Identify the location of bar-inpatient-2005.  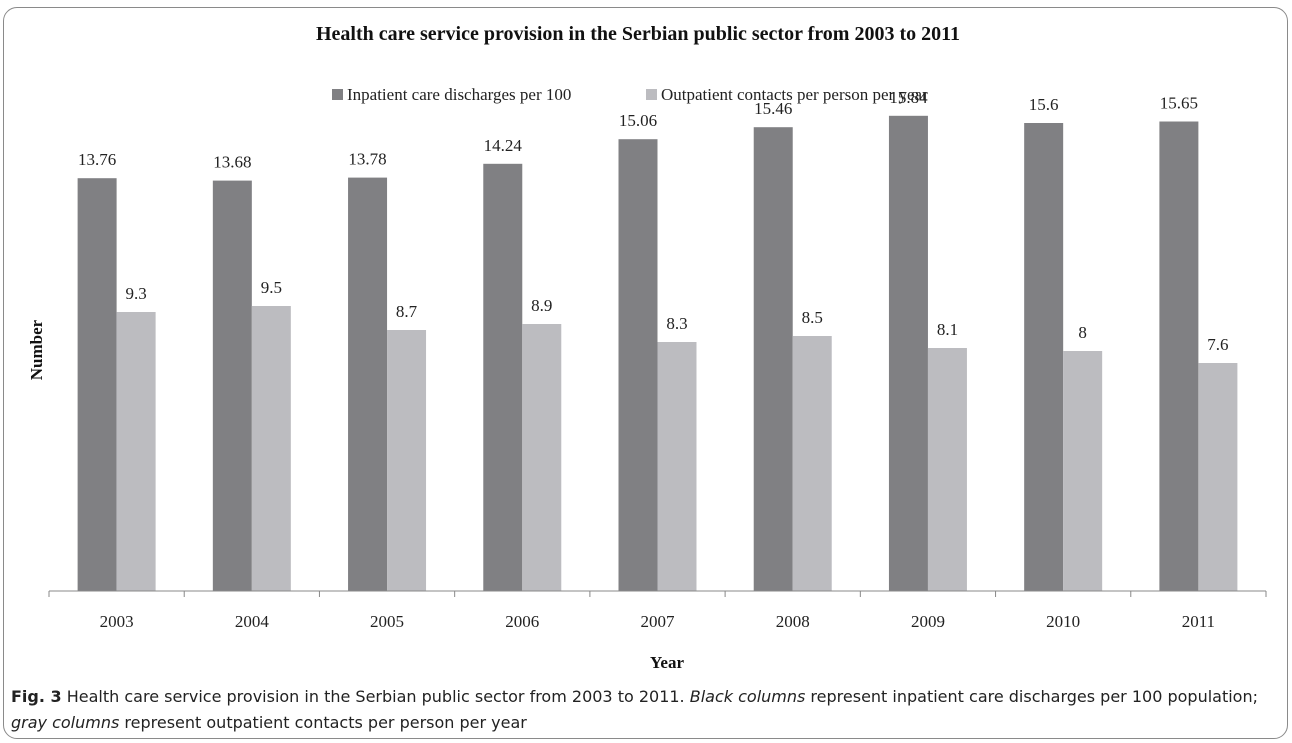
(368, 384).